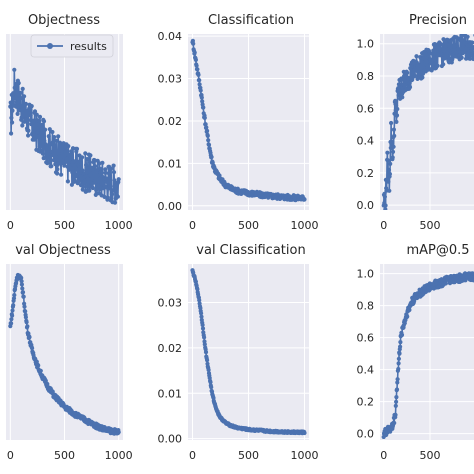 The width and height of the screenshot is (474, 474). What do you see at coordinates (366, 141) in the screenshot?
I see `y-tick-label: 0.4` at bounding box center [366, 141].